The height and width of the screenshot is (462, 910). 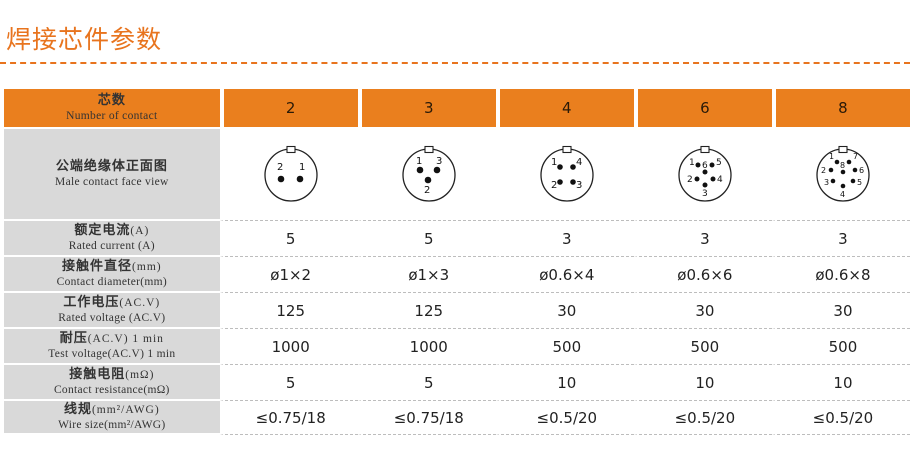 What do you see at coordinates (112, 354) in the screenshot?
I see `row-label-en: Test voltage(AC.V) 1 min` at bounding box center [112, 354].